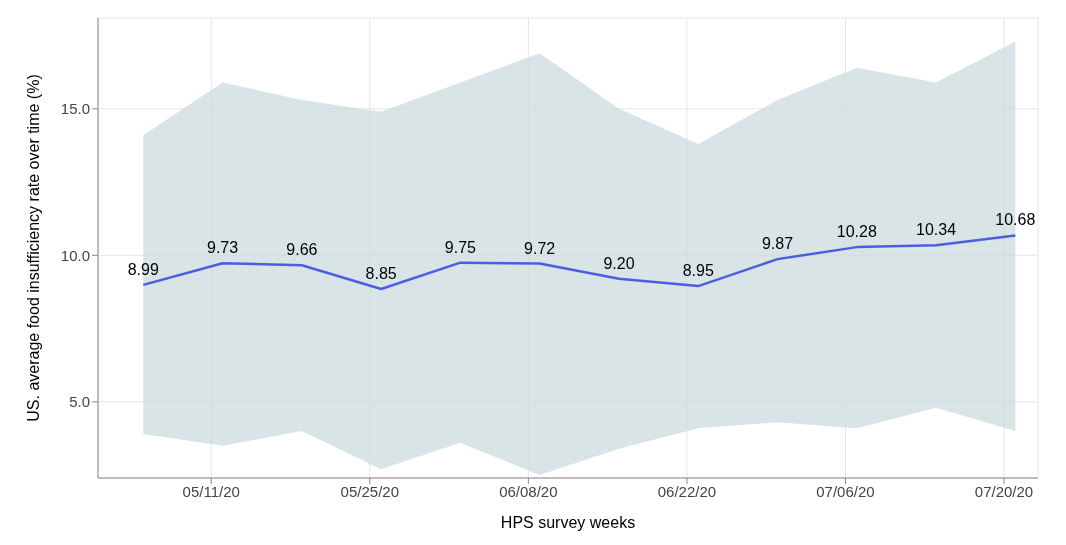 Image resolution: width=1066 pixels, height=545 pixels. Describe the element at coordinates (143, 269) in the screenshot. I see `data-label: 8.99` at that location.